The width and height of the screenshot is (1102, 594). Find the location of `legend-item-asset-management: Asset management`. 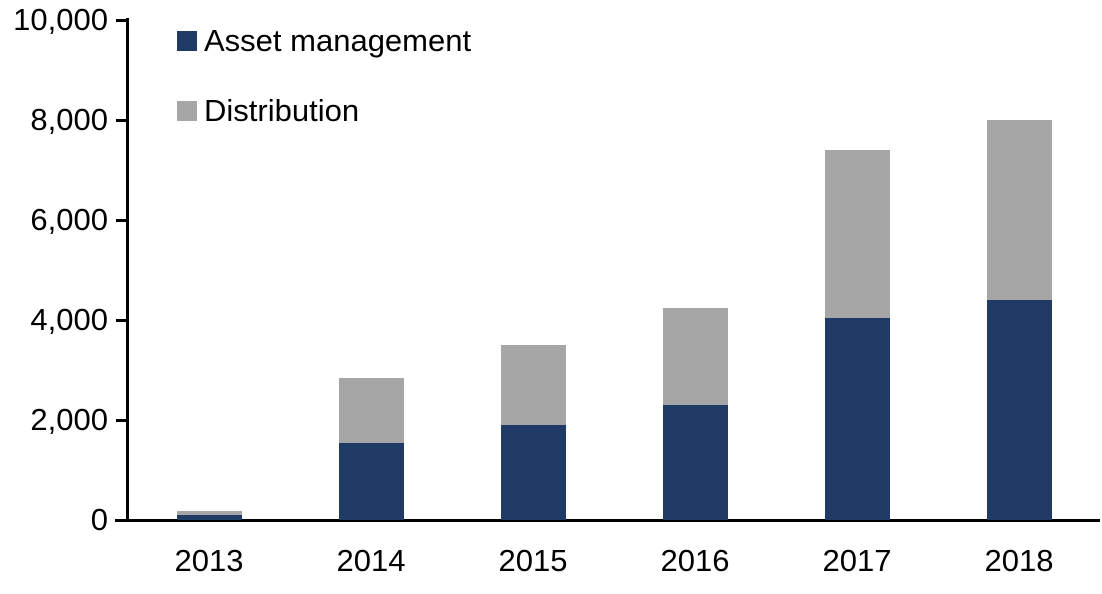

legend-item-asset-management: Asset management is located at coordinates (324, 40).